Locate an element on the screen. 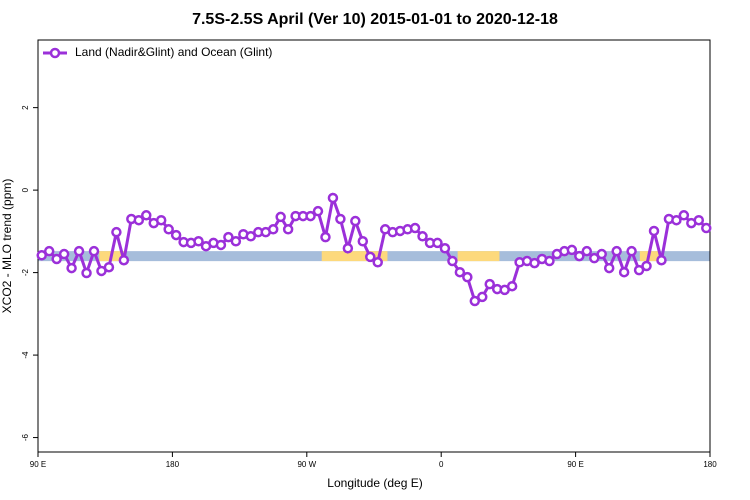 This screenshot has height=500, width=750. legend-label: Land (Nadir&Glint) and Ocean (Glint) is located at coordinates (173, 52).